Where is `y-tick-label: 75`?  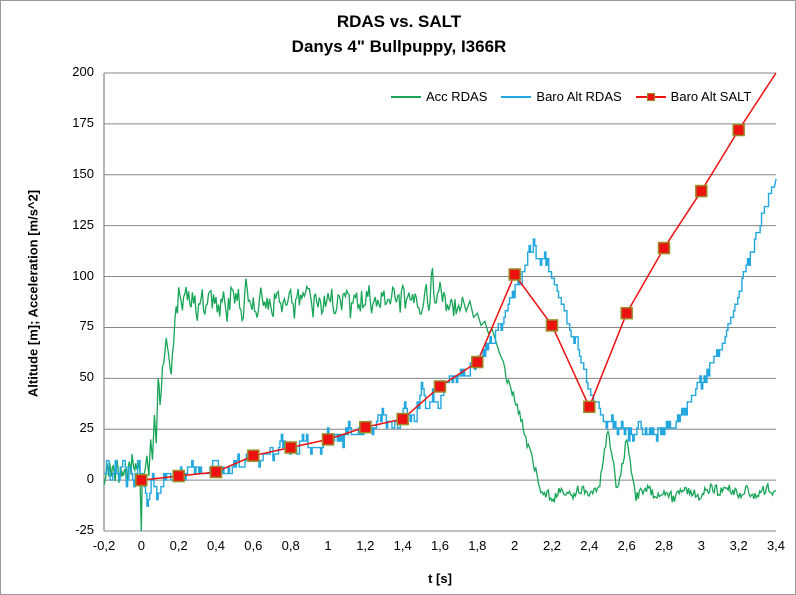 y-tick-label: 75 is located at coordinates (86, 326).